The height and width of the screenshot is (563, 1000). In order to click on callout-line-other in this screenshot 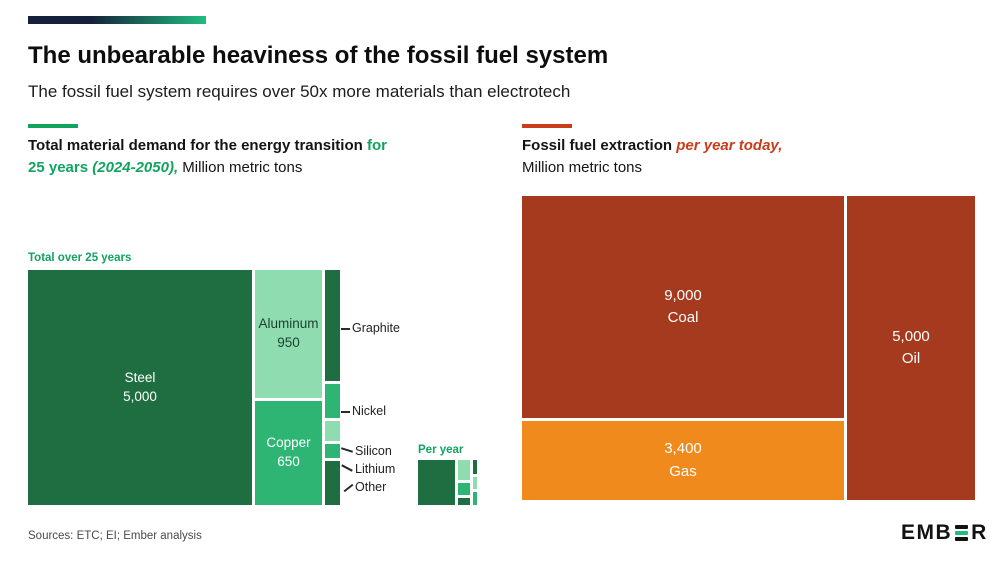, I will do `click(348, 488)`.